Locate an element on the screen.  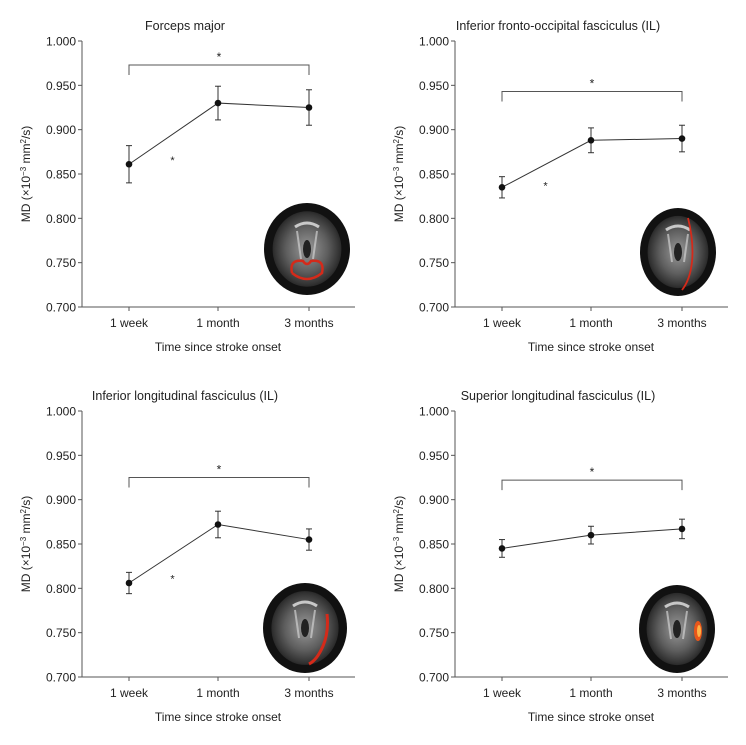
tract-highlight-core is located at coordinates (699, 631).